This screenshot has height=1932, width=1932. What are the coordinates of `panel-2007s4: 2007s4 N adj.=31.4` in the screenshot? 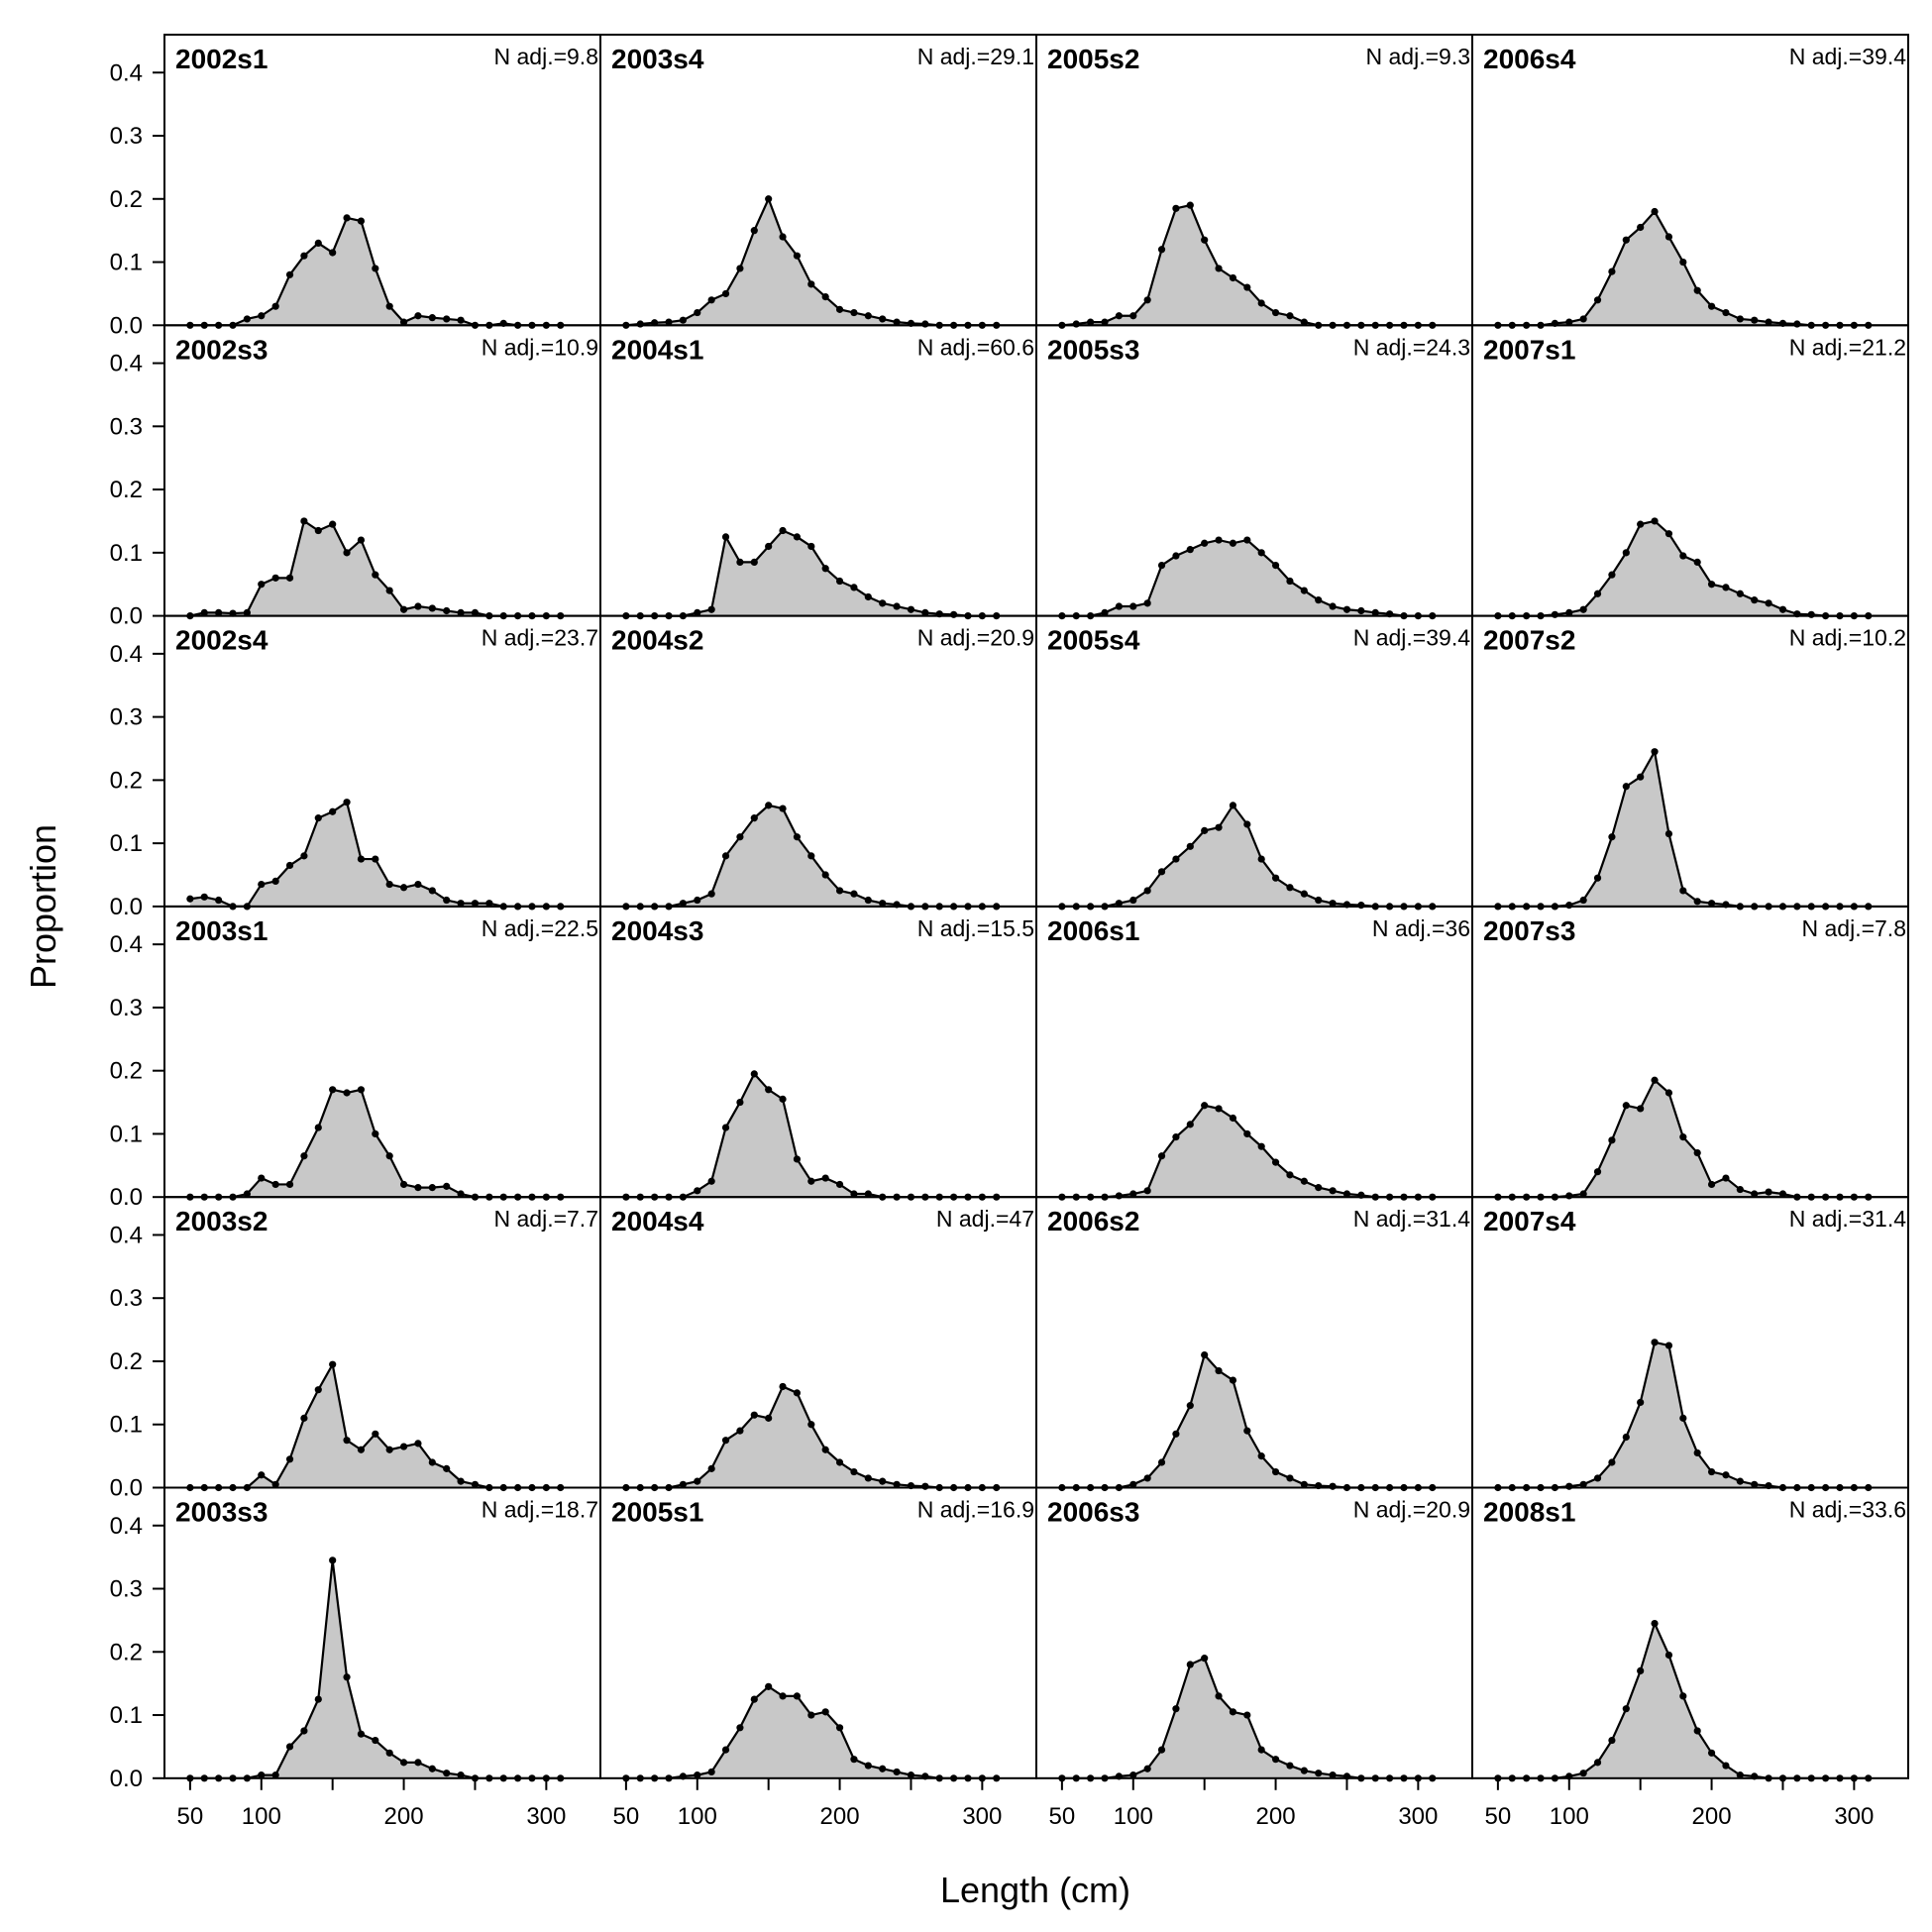 It's located at (1690, 1344).